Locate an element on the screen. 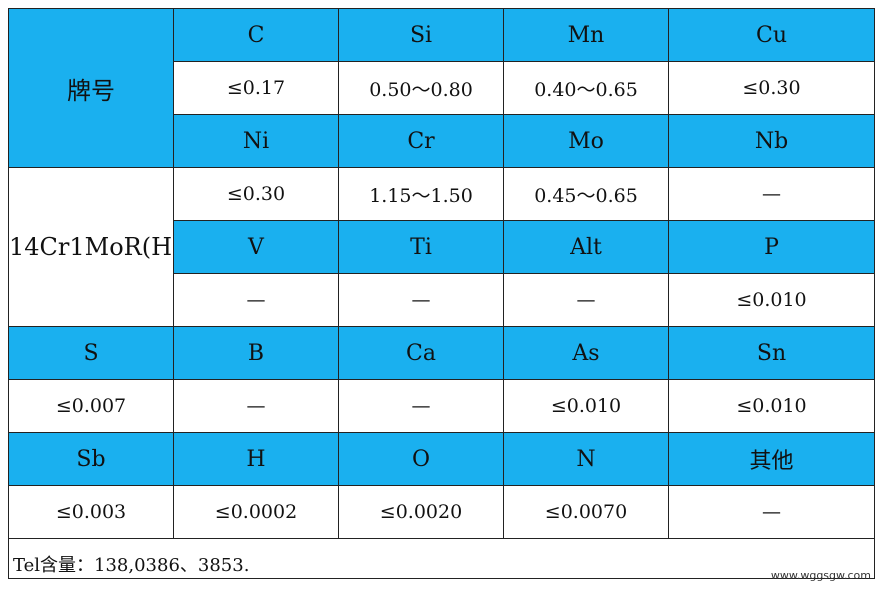 Image resolution: width=881 pixels, height=589 pixels. element-header-cell: Sb is located at coordinates (91, 459).